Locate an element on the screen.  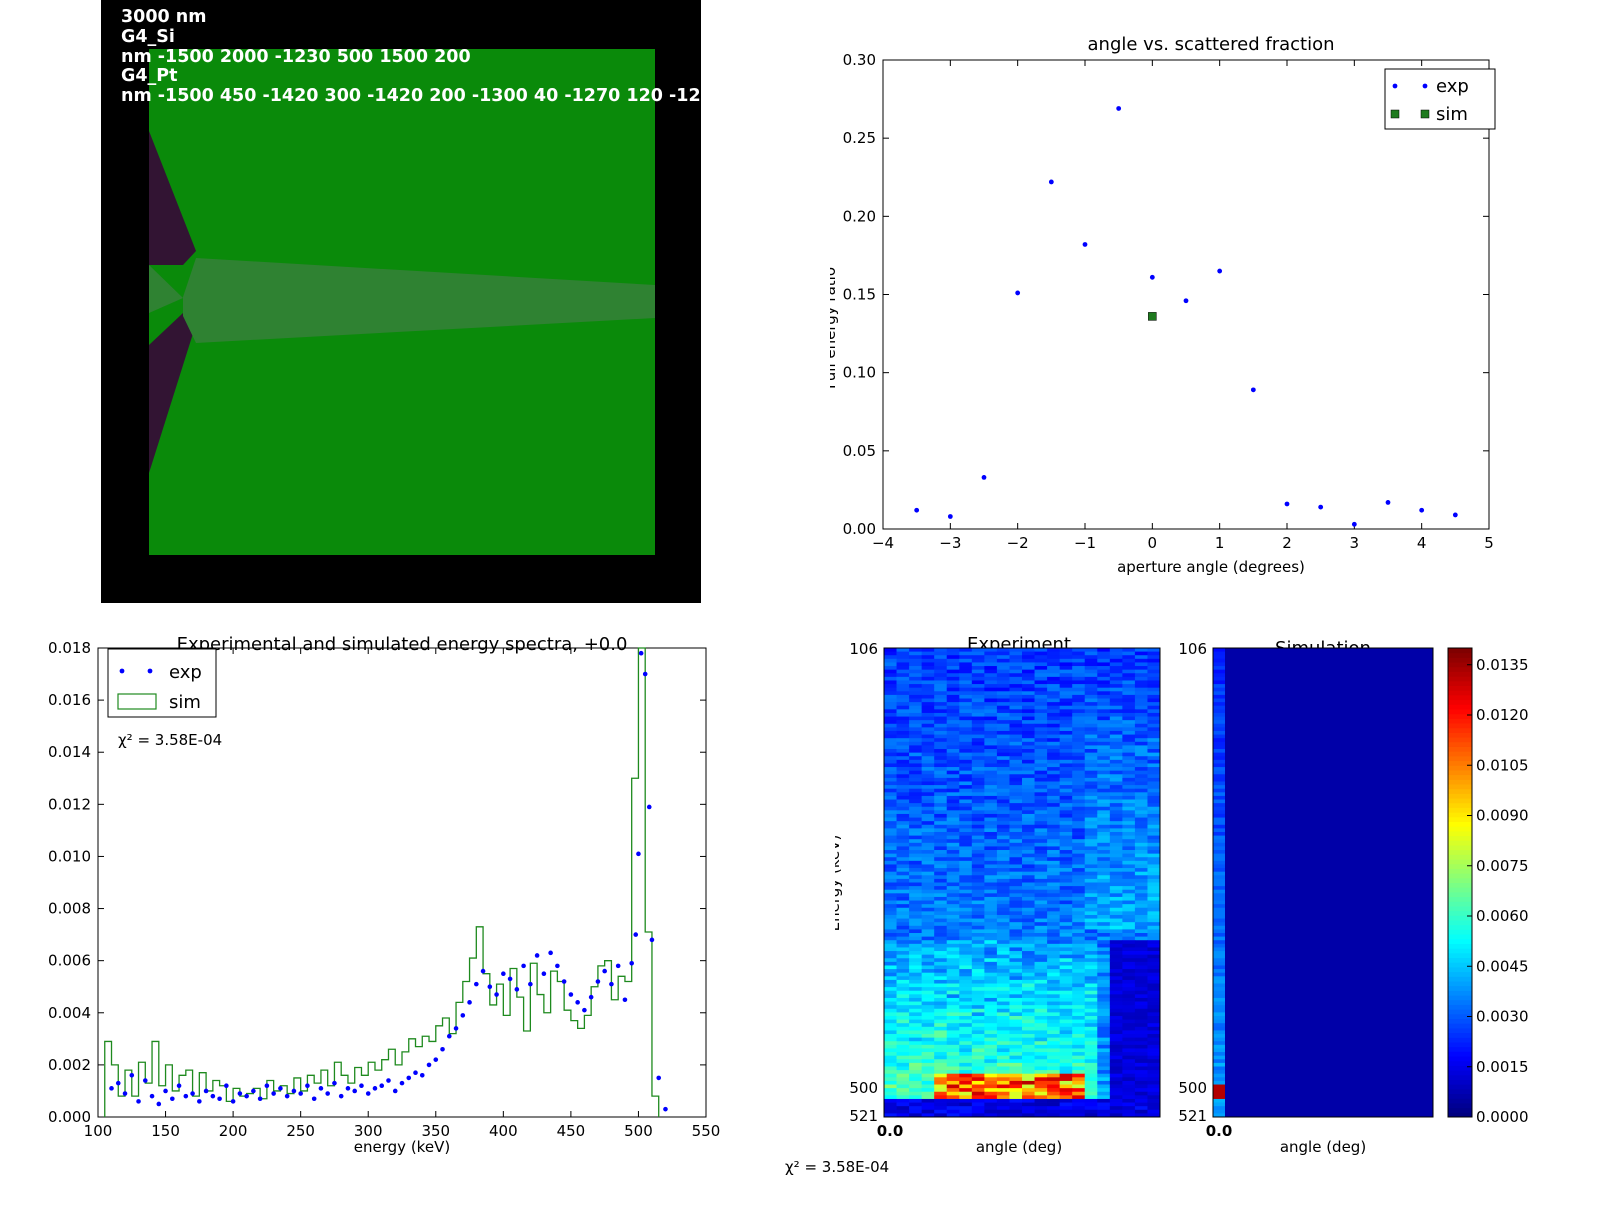
legend-exp-label: exp is located at coordinates (1452, 86).